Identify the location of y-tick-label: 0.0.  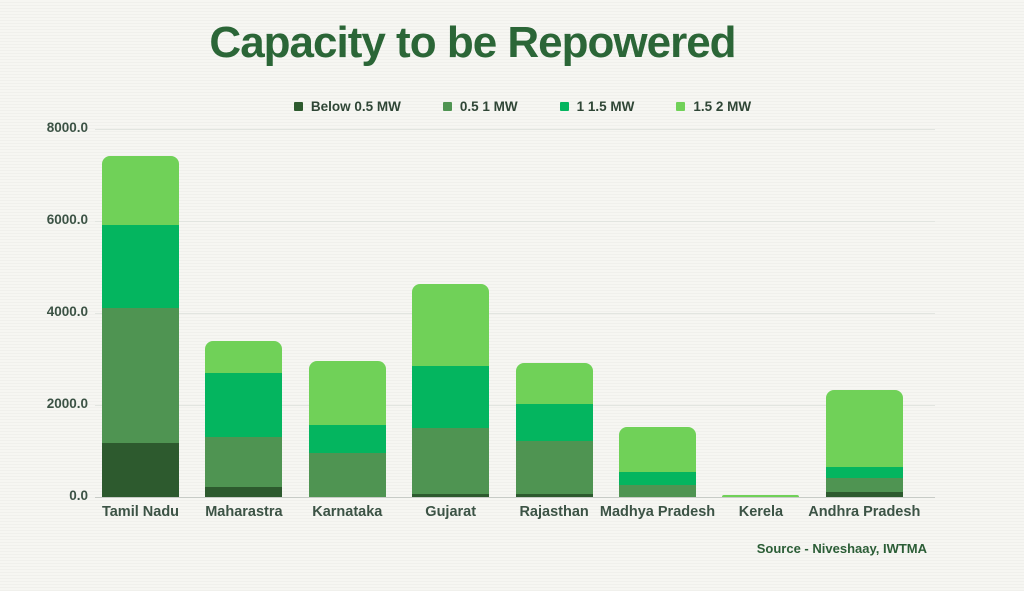
(78, 495).